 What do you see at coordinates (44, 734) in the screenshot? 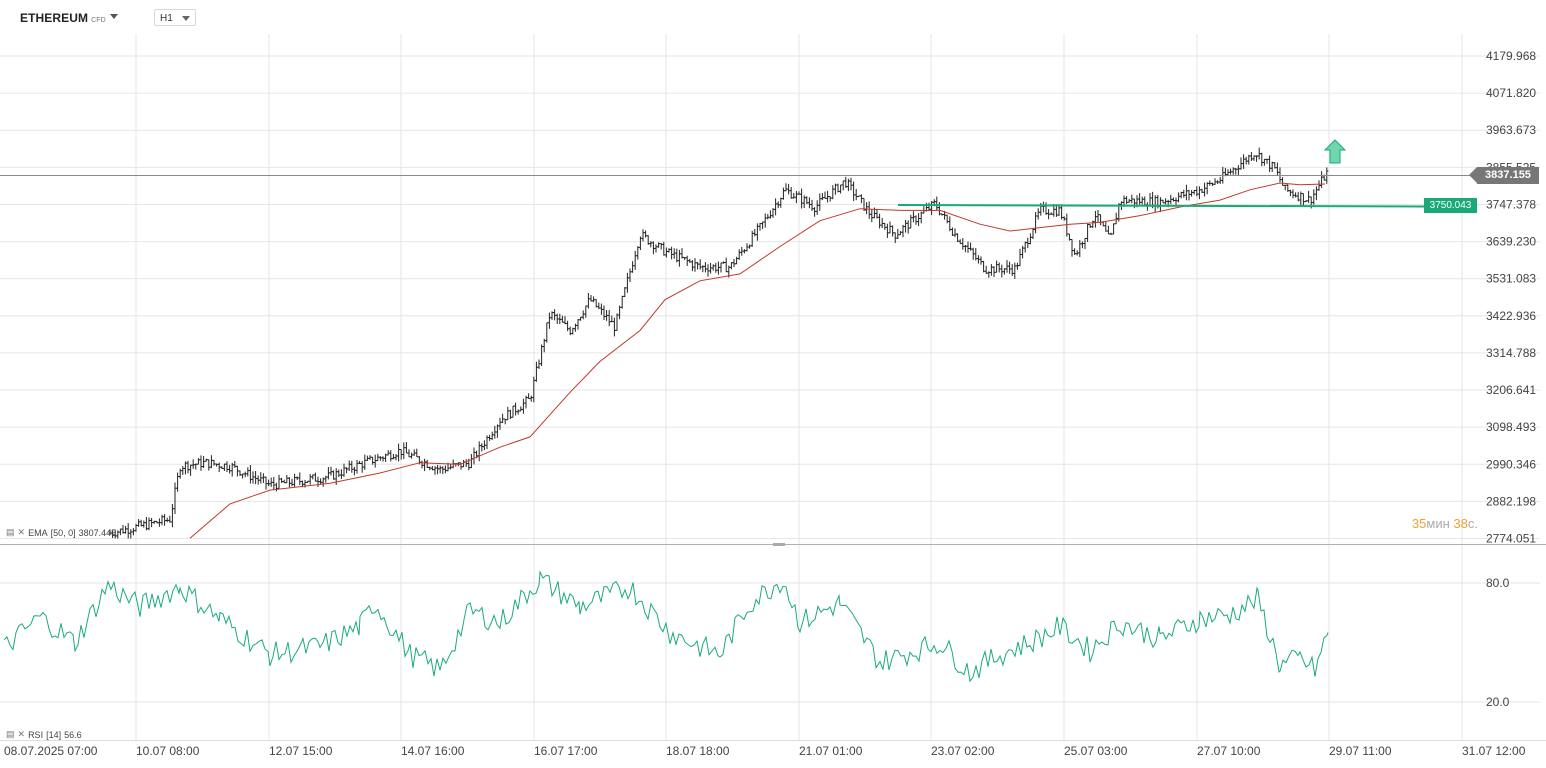
I see `rsi-legend: ▤ ✕ RSI [14] 56.6` at bounding box center [44, 734].